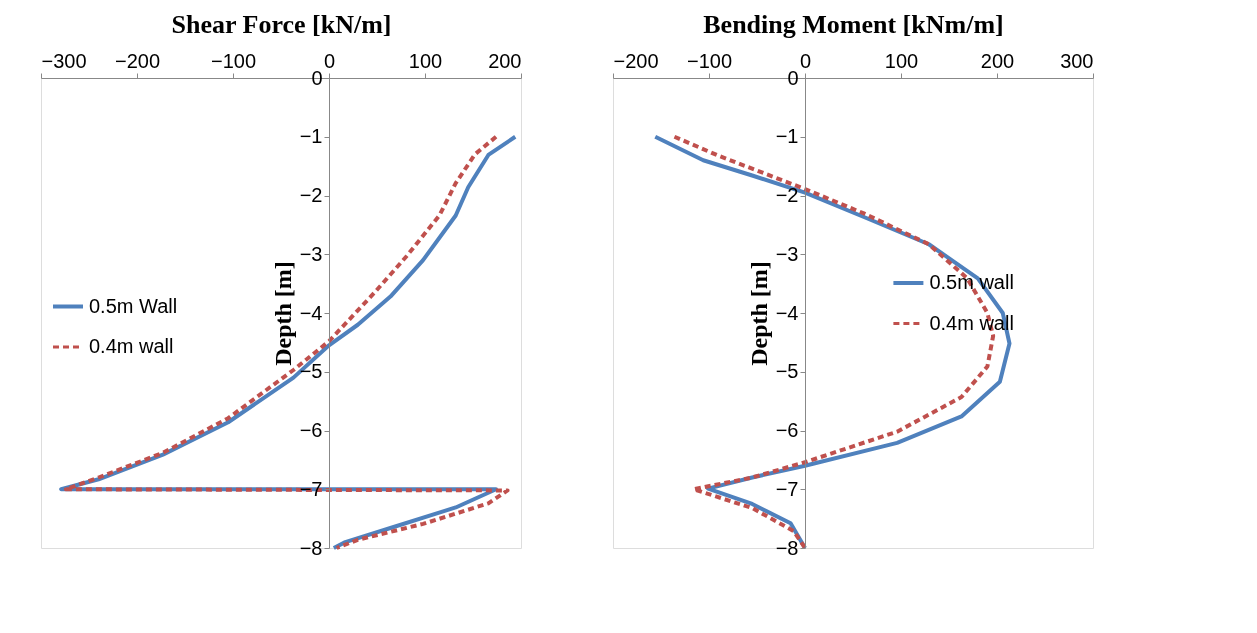 The width and height of the screenshot is (1257, 633). What do you see at coordinates (281, 24) in the screenshot?
I see `x-axis-title: Shear Force [kN/m]` at bounding box center [281, 24].